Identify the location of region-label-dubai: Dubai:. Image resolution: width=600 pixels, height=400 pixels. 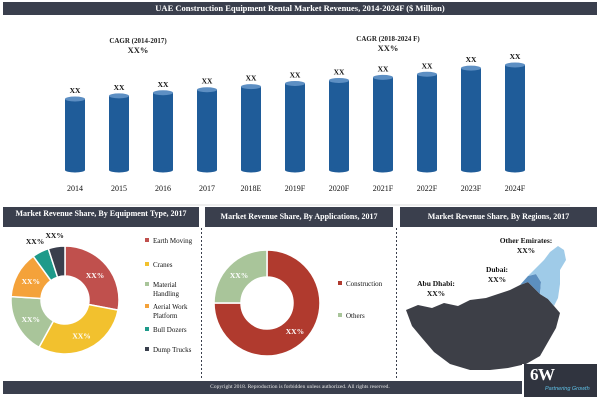
(497, 269).